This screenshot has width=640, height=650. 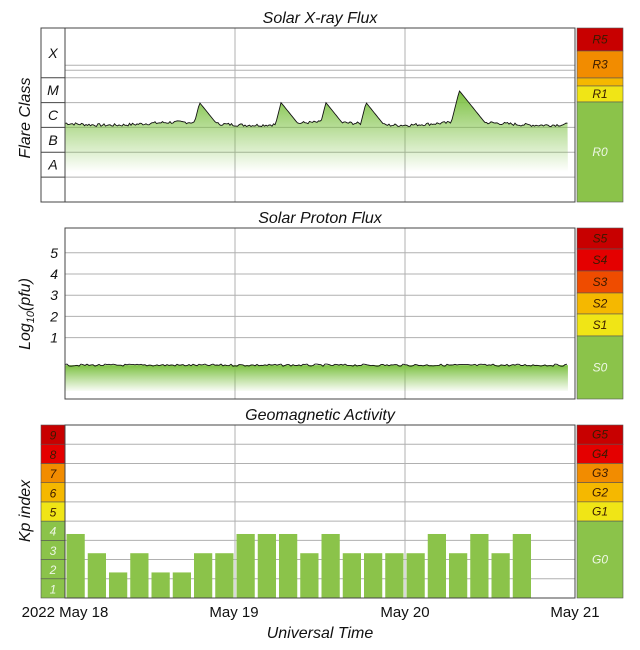 I want to click on geomag-storm-scale-label: G2, so click(x=600, y=492).